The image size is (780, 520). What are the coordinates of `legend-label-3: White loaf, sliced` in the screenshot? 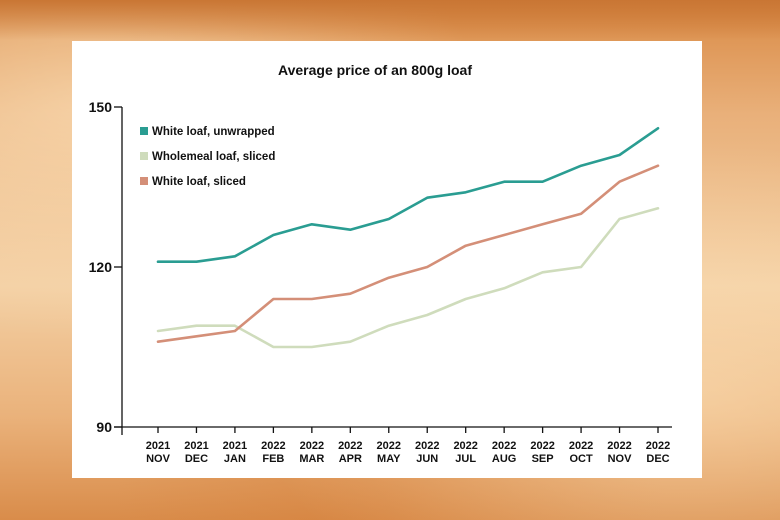 It's located at (199, 182).